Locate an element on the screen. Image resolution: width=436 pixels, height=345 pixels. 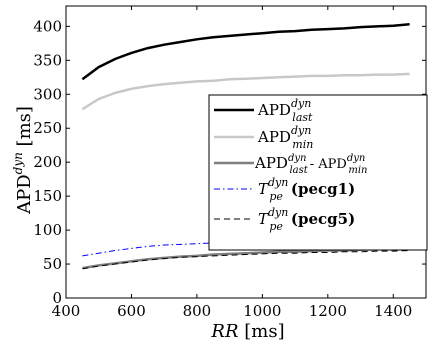
y-tick-label: 250 is located at coordinates (47, 128).